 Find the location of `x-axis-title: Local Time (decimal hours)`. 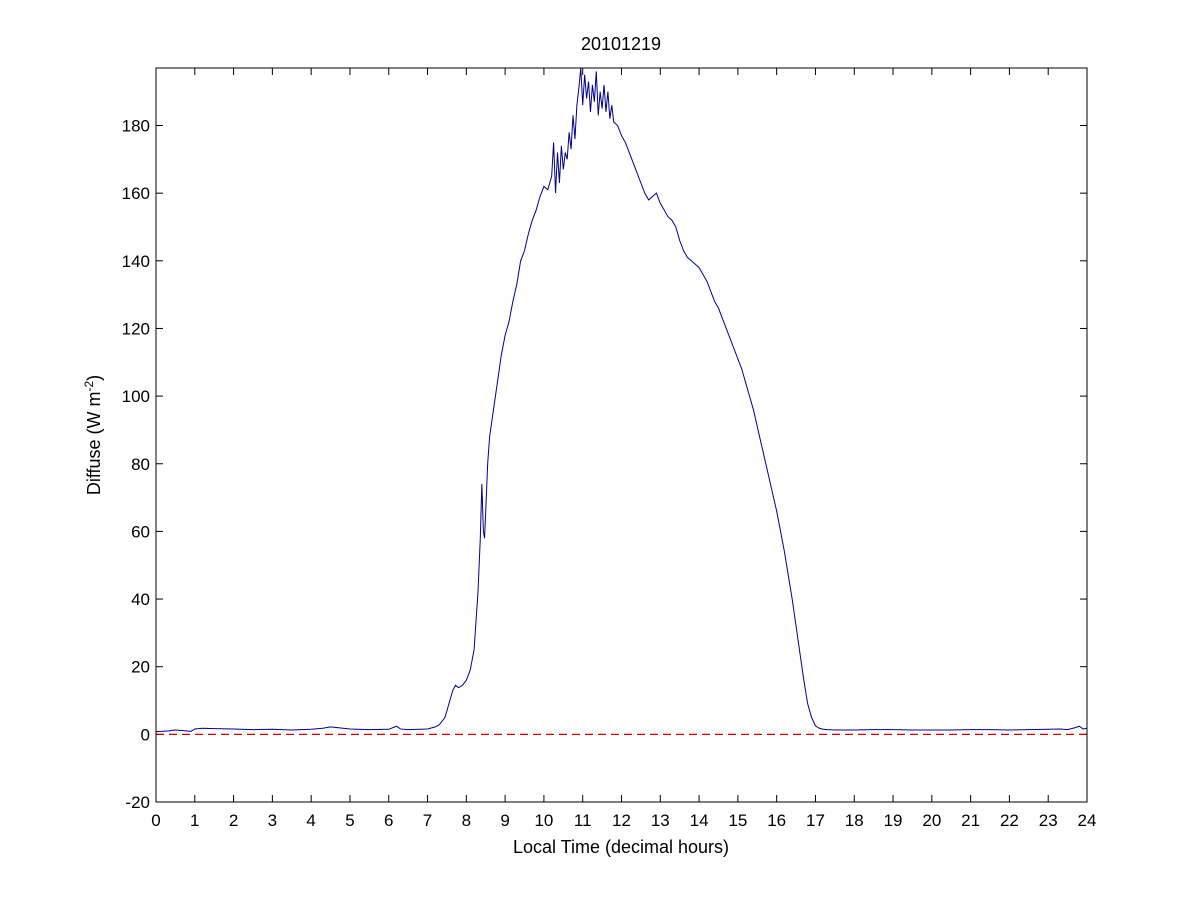

x-axis-title: Local Time (decimal hours) is located at coordinates (621, 847).